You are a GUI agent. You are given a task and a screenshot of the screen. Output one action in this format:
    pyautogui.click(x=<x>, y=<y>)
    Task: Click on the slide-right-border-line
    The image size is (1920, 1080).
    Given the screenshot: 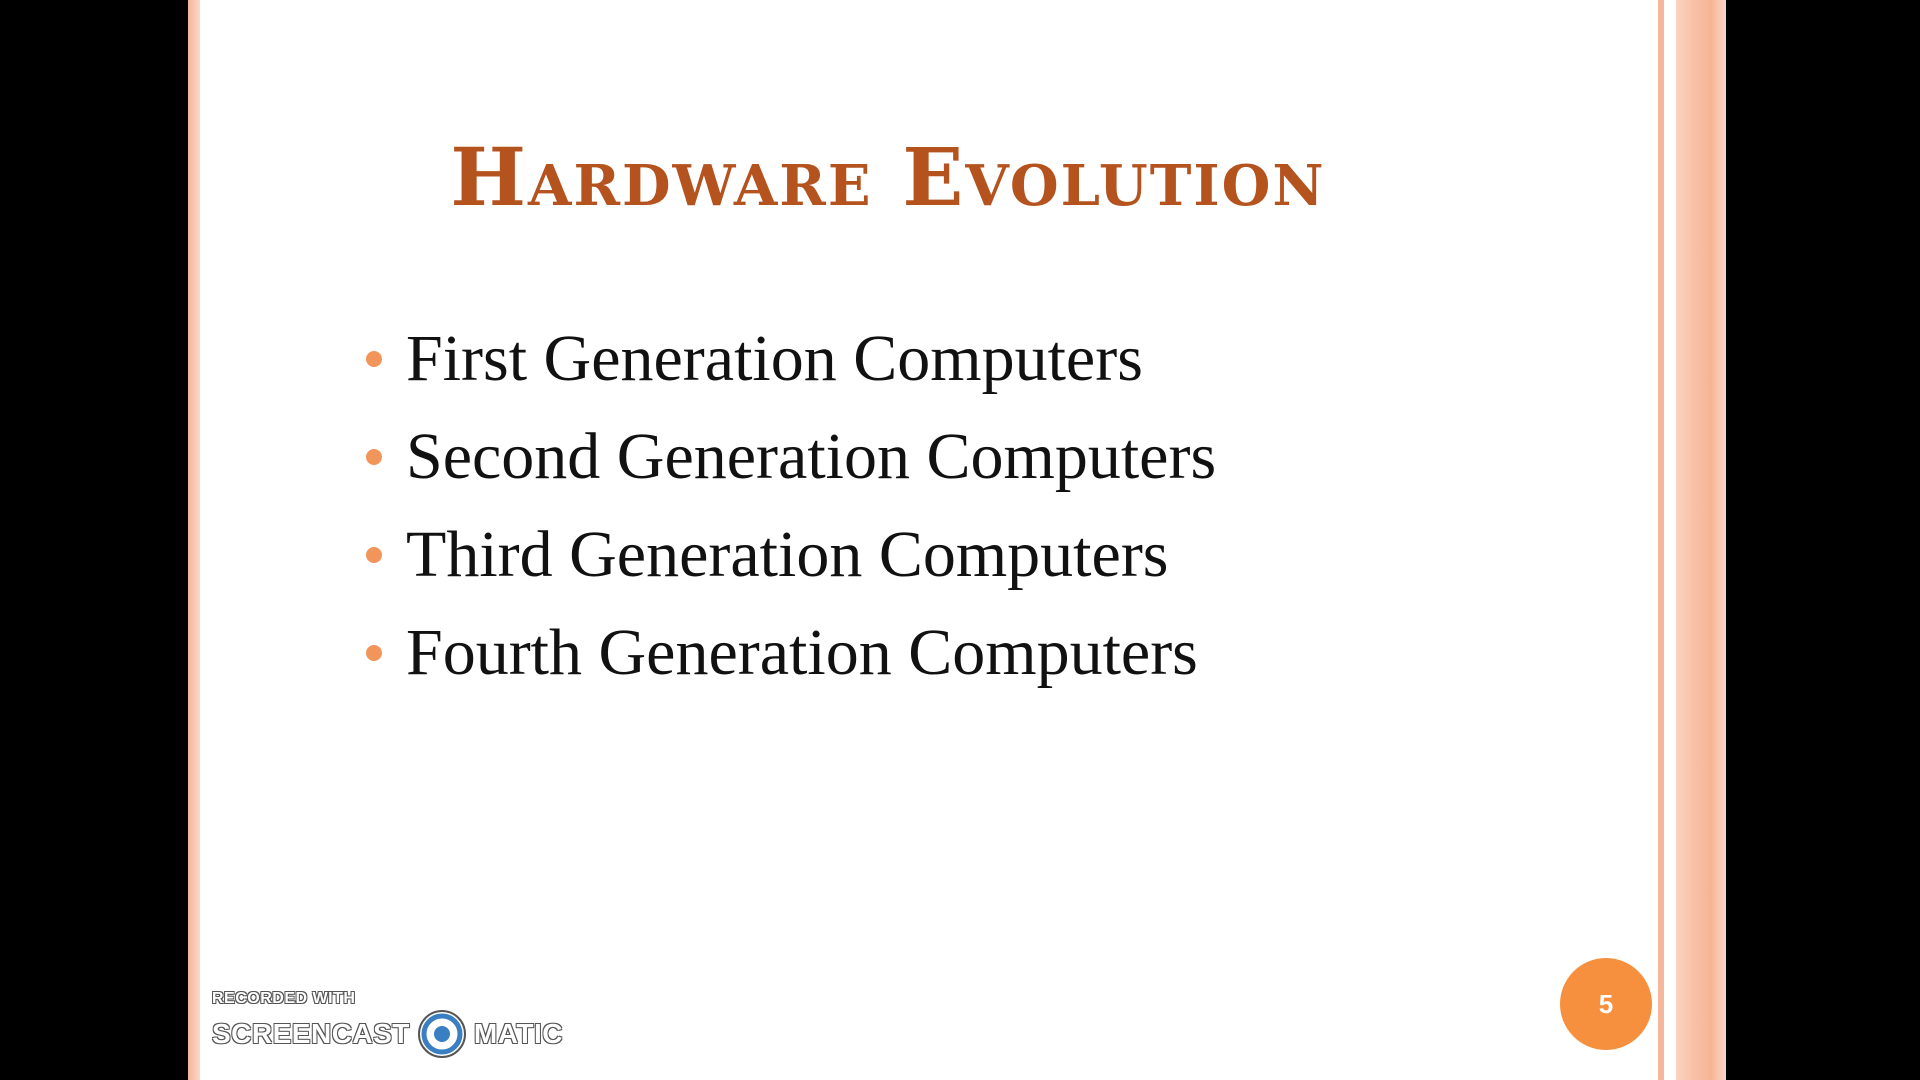 What is the action you would take?
    pyautogui.click(x=1661, y=540)
    